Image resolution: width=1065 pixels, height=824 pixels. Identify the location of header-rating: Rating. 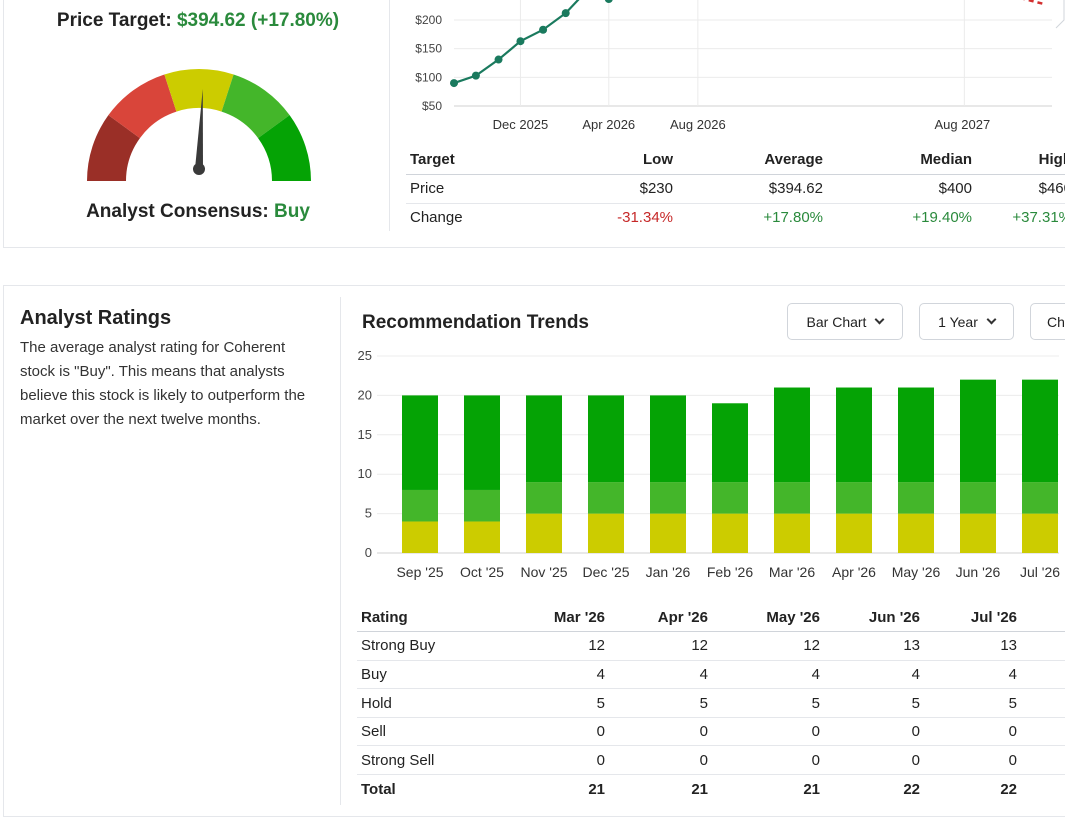
(432, 618).